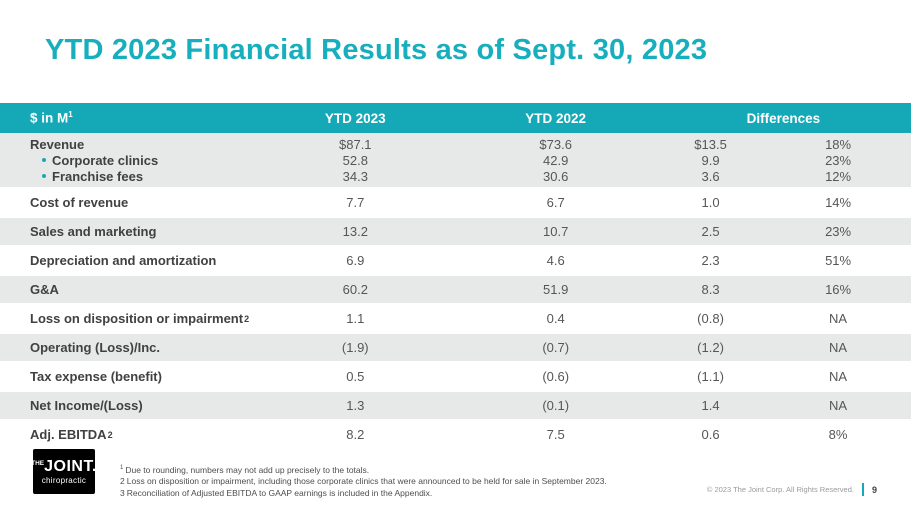  I want to click on footnote-marker: 2, so click(122, 481).